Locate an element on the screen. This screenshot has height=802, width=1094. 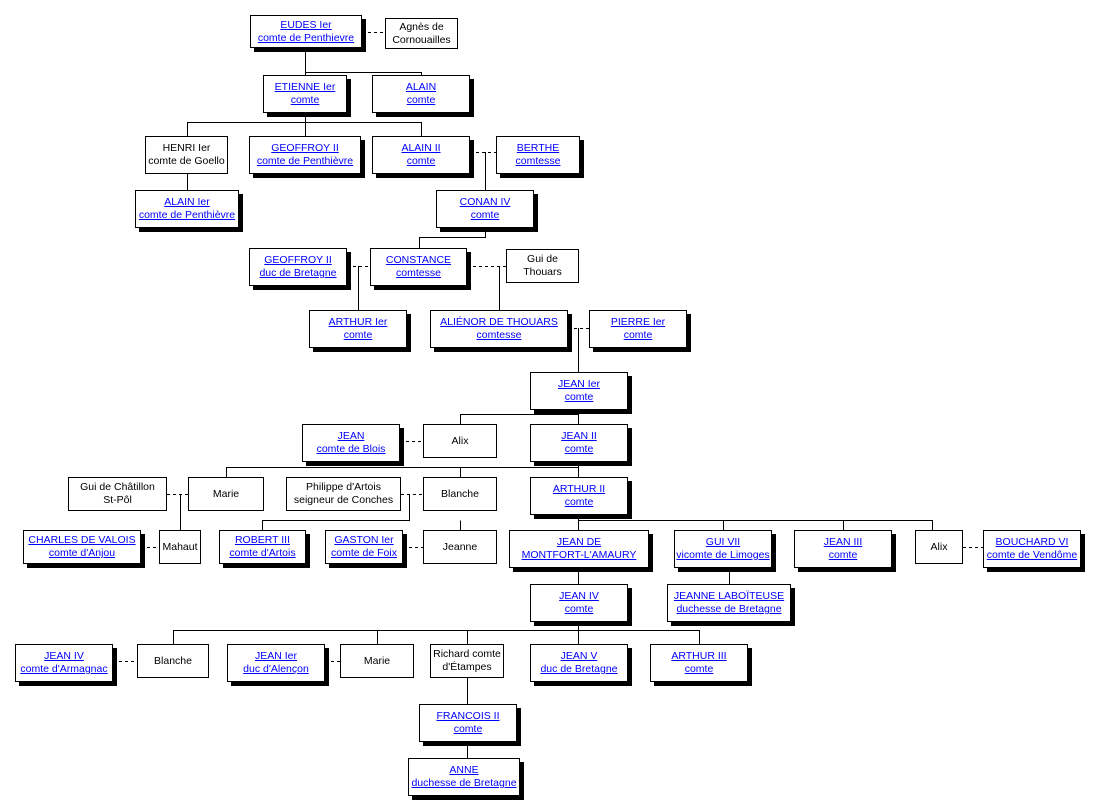
person-name: ALAIN is located at coordinates (421, 87).